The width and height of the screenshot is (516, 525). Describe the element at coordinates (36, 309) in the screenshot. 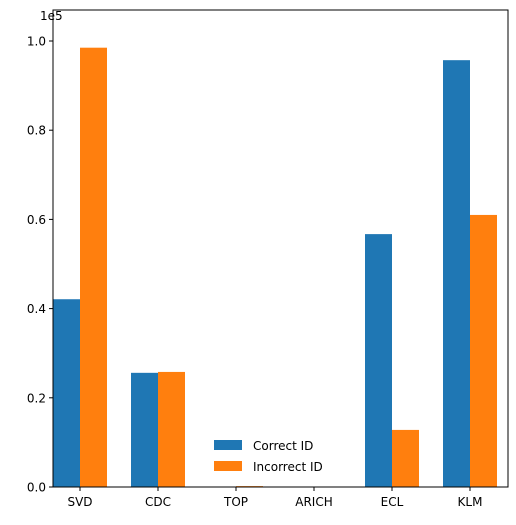

I see `y-tick-label: 0.4` at that location.